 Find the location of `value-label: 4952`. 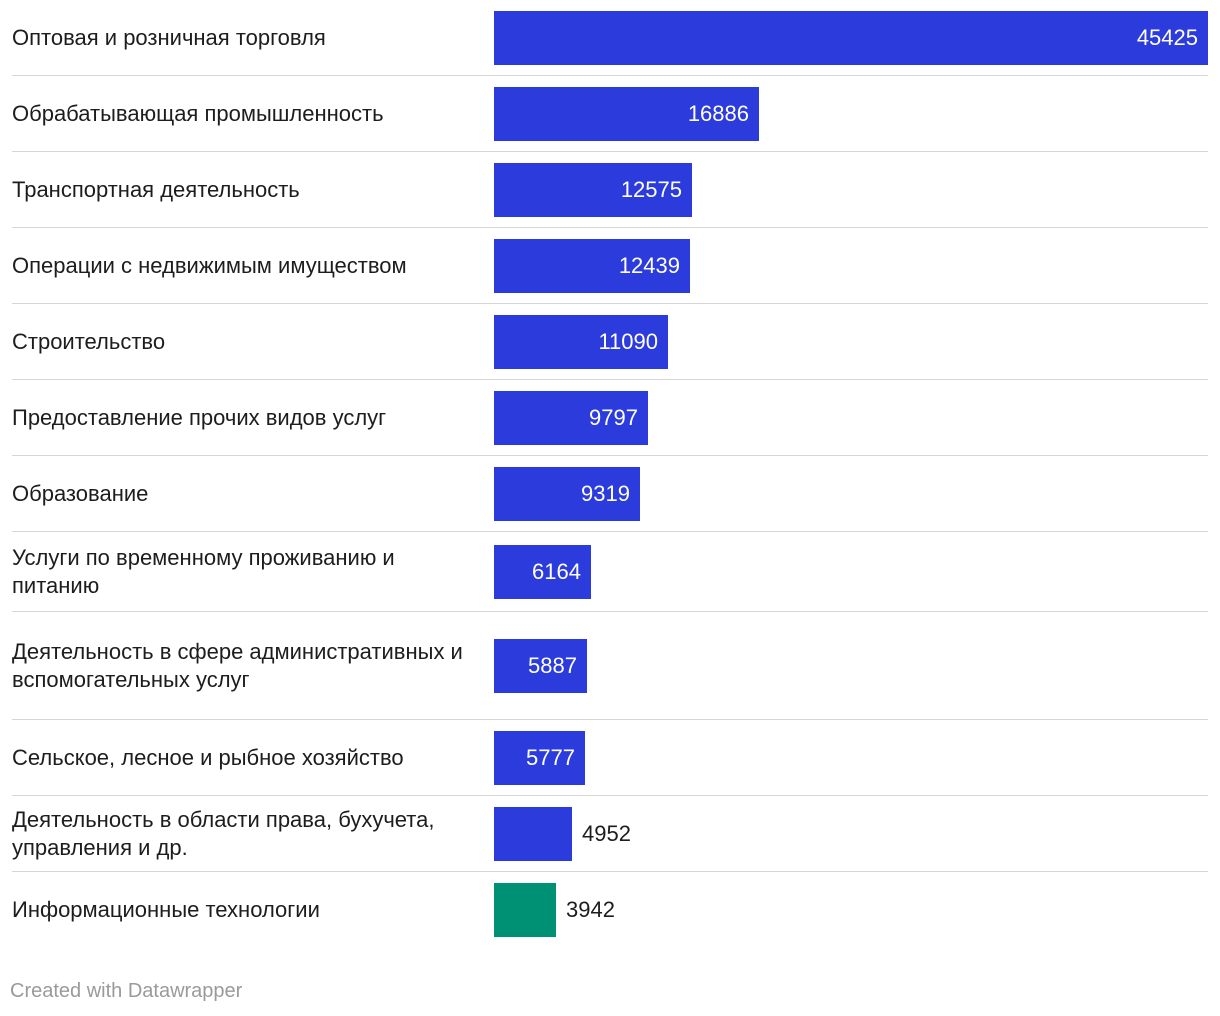

value-label: 4952 is located at coordinates (606, 833).